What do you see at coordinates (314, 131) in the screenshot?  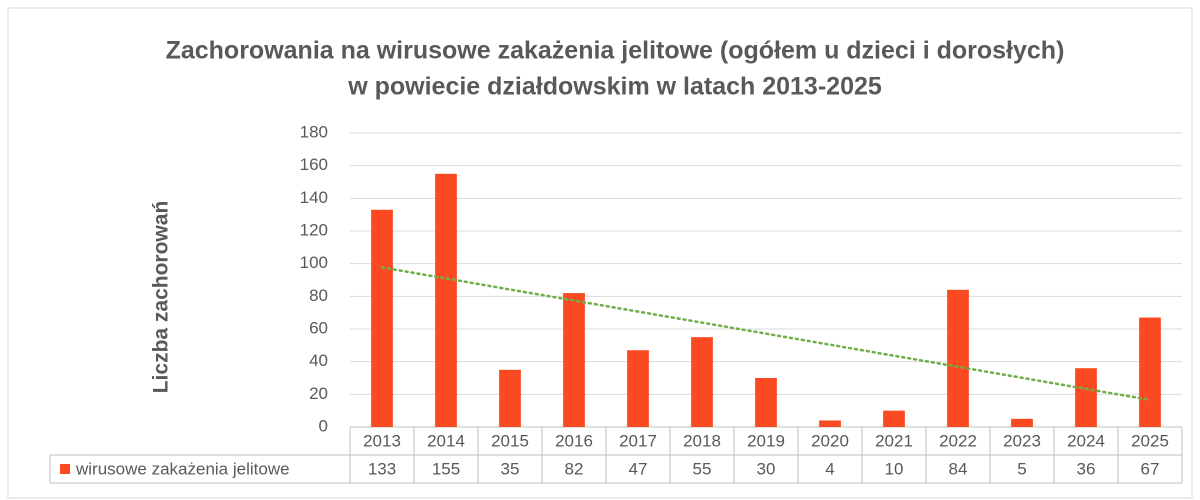 I see `y-tick-label: 180` at bounding box center [314, 131].